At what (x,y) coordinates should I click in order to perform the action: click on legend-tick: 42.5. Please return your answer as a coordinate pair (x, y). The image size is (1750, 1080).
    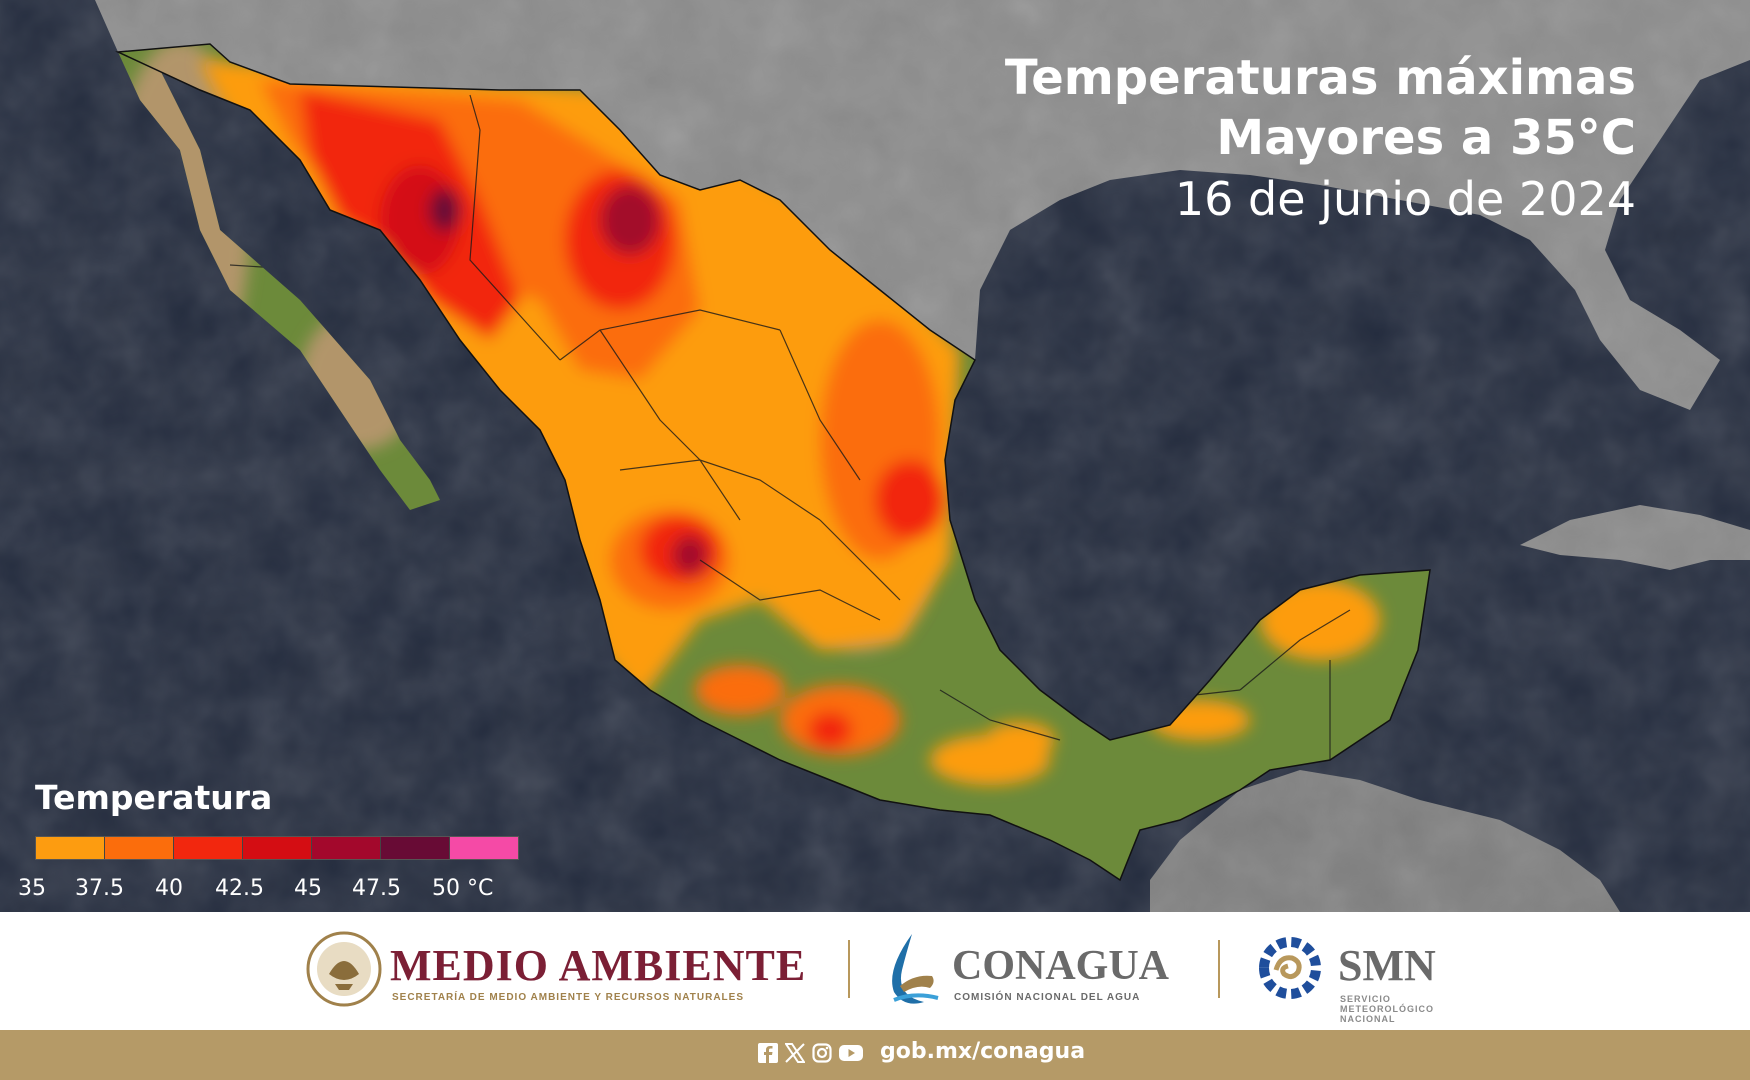
    Looking at the image, I should click on (239, 888).